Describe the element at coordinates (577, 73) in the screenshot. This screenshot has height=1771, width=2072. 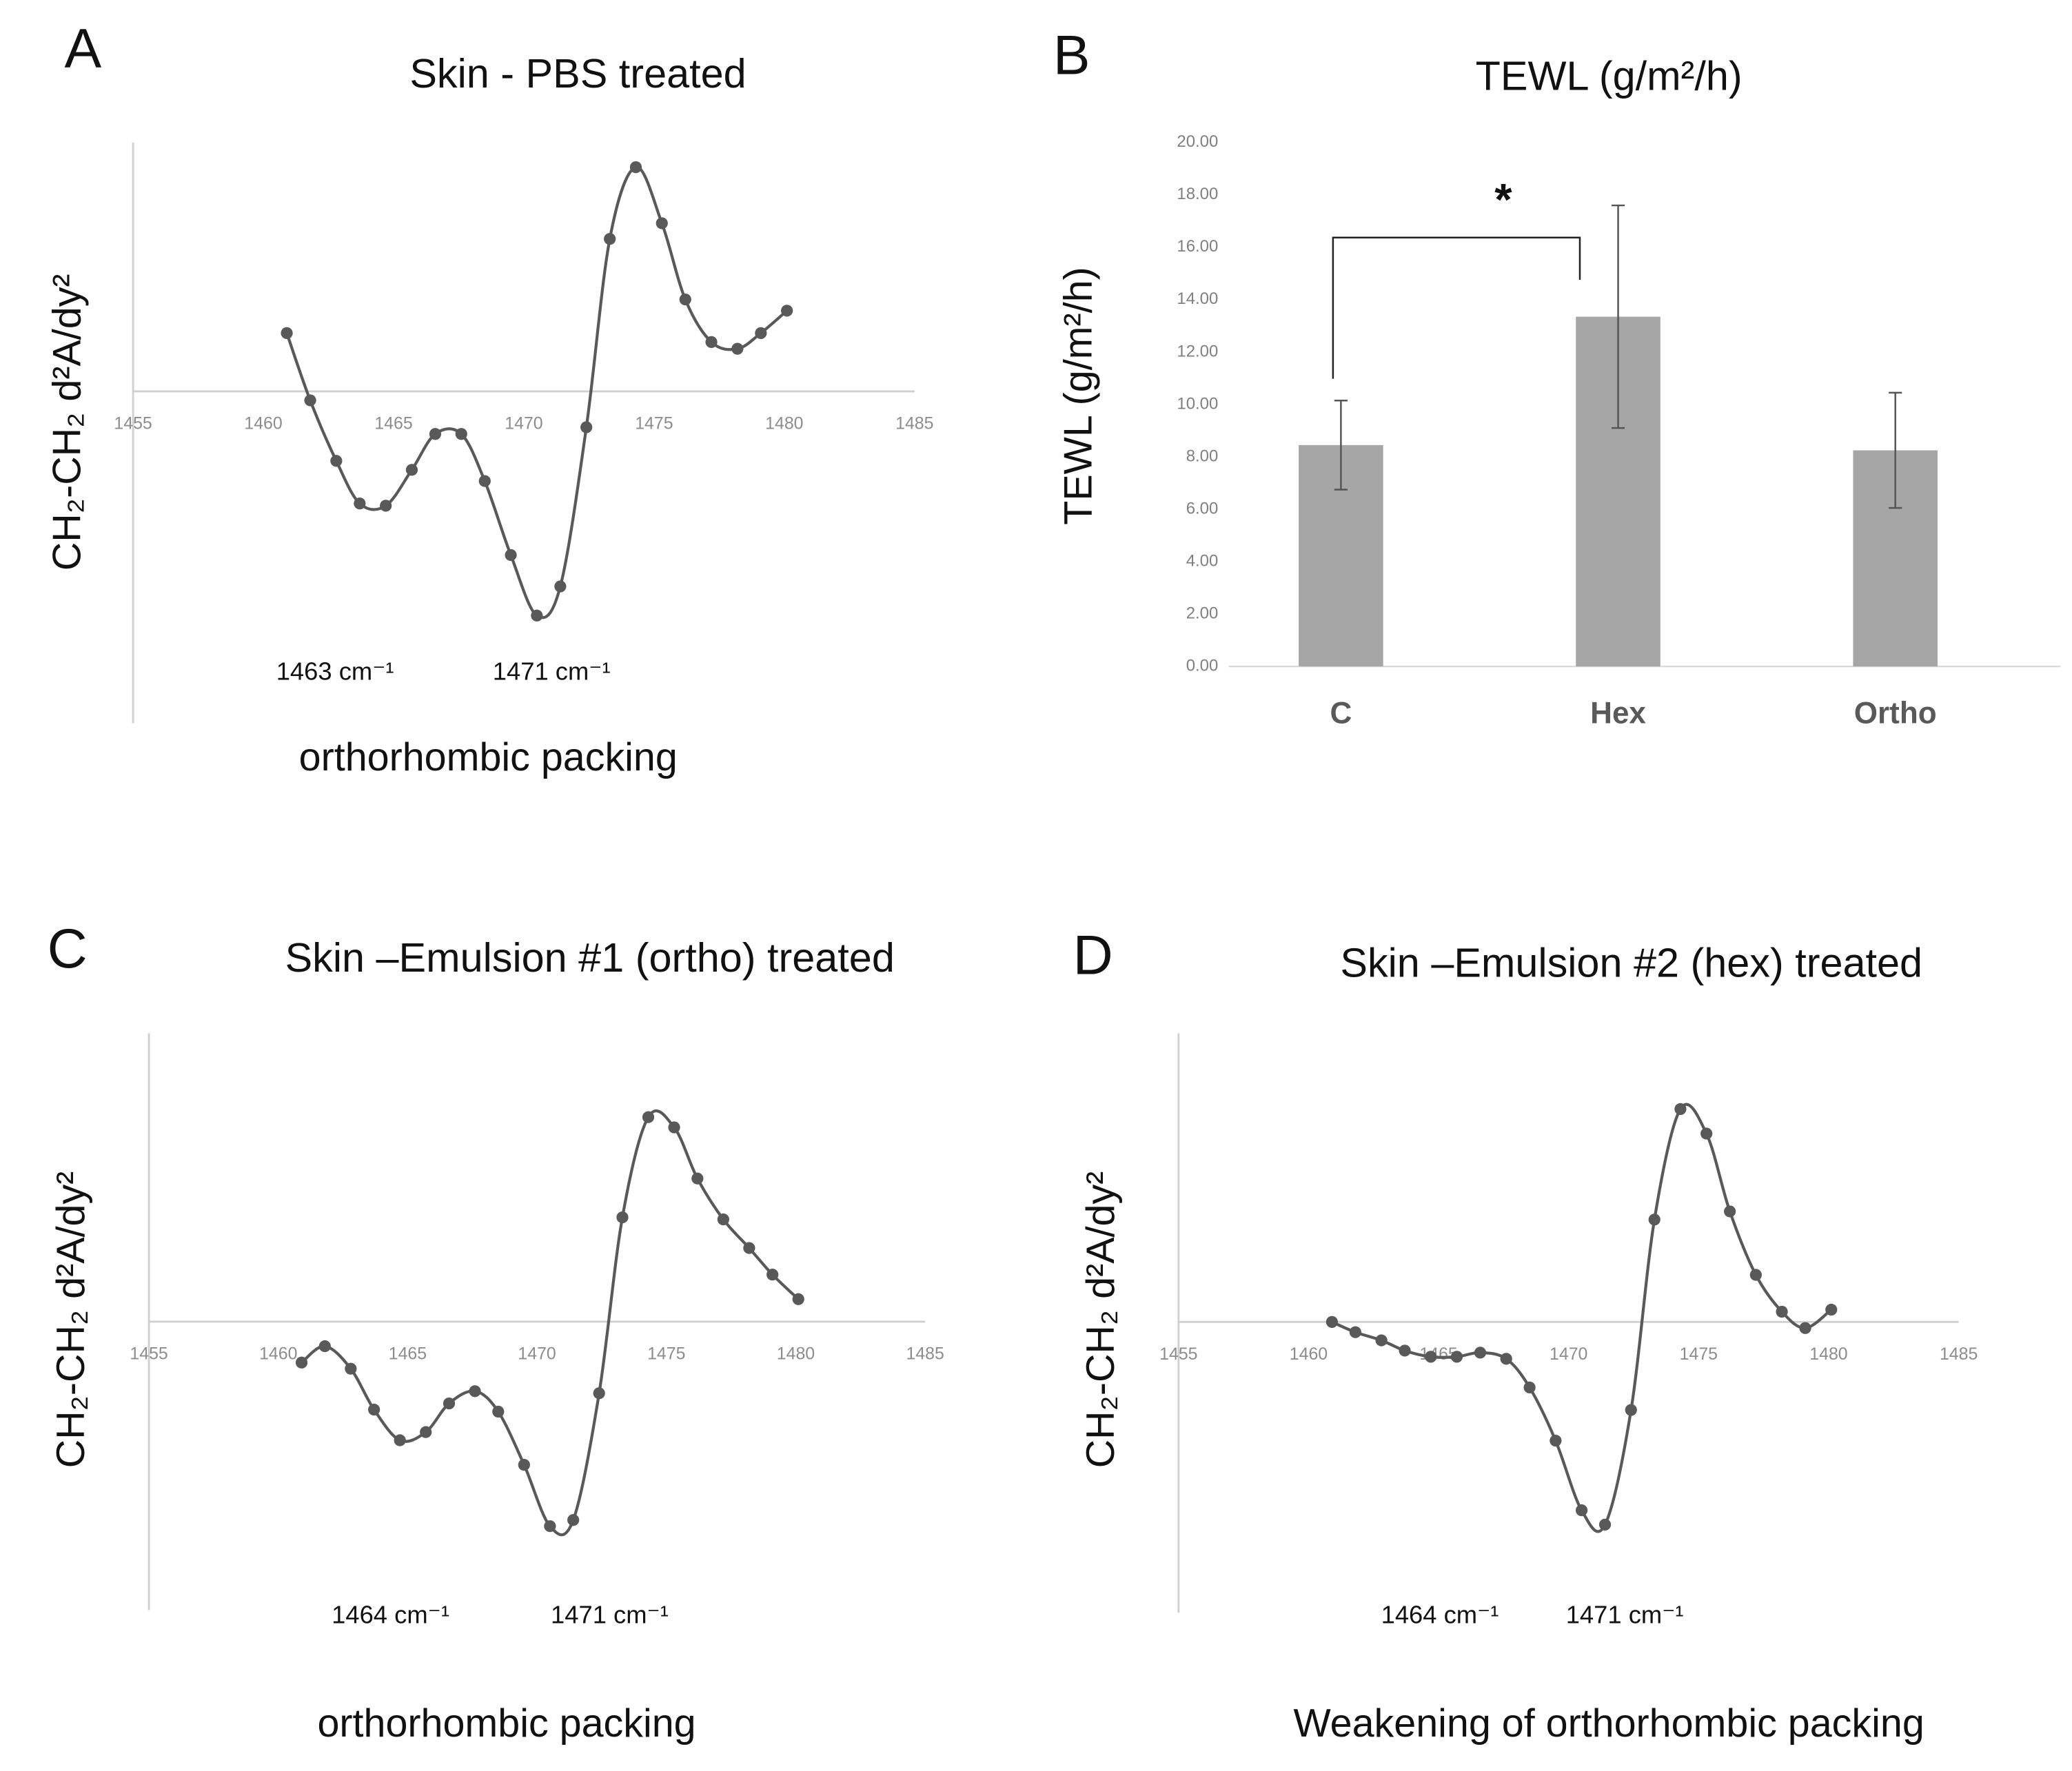
I see `chart-title: Skin - PBS treated` at that location.